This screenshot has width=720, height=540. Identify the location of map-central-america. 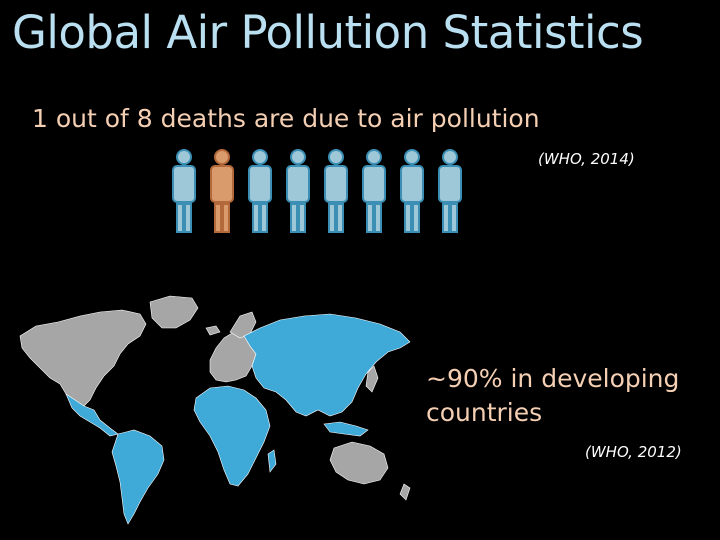
(92, 415).